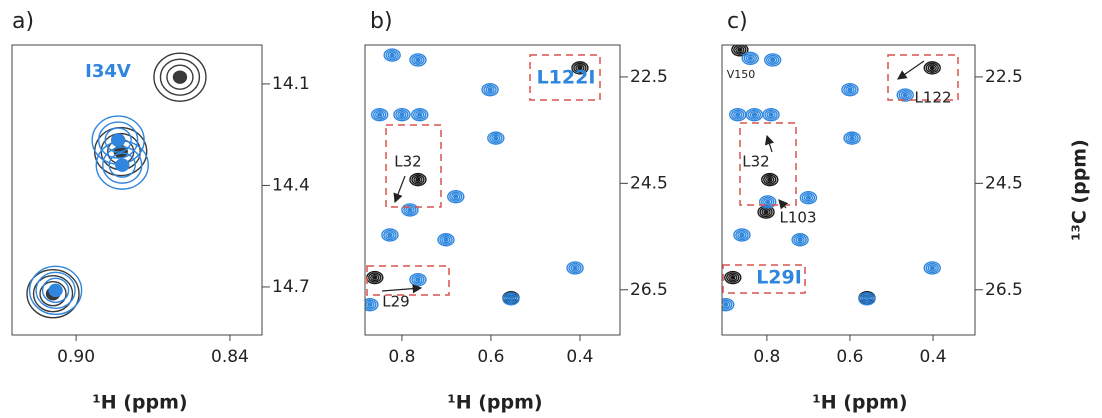 The width and height of the screenshot is (1102, 418). What do you see at coordinates (649, 183) in the screenshot?
I see `y-tick-label: 24.5` at bounding box center [649, 183].